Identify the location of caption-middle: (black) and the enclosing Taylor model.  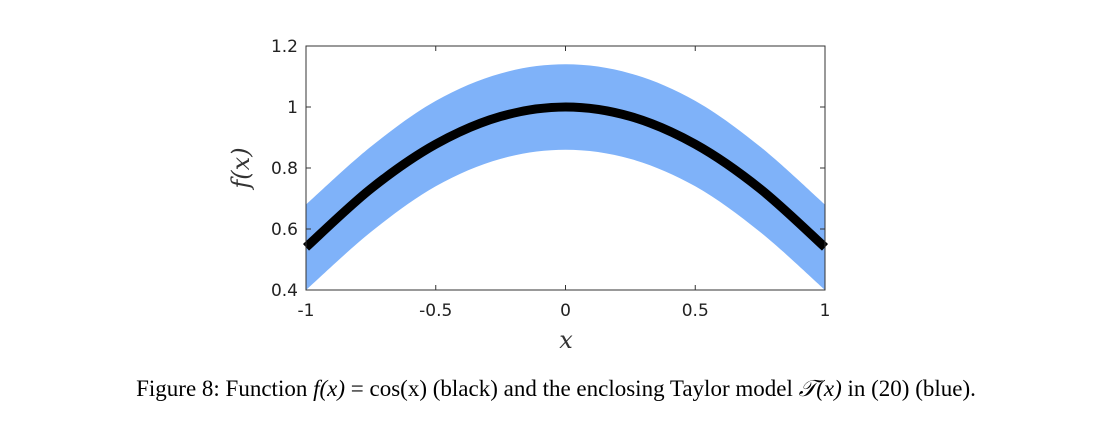
(612, 388).